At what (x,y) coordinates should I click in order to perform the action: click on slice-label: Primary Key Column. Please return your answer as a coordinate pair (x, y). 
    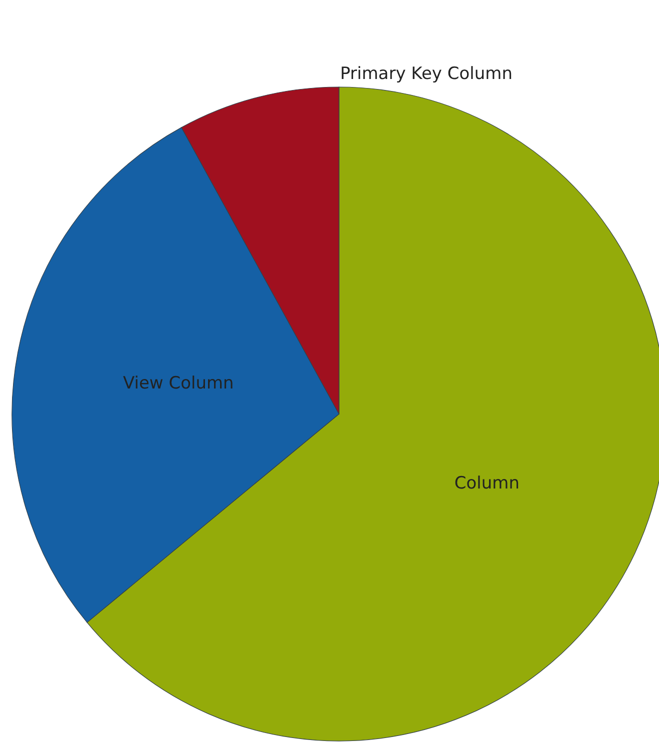
    Looking at the image, I should click on (426, 74).